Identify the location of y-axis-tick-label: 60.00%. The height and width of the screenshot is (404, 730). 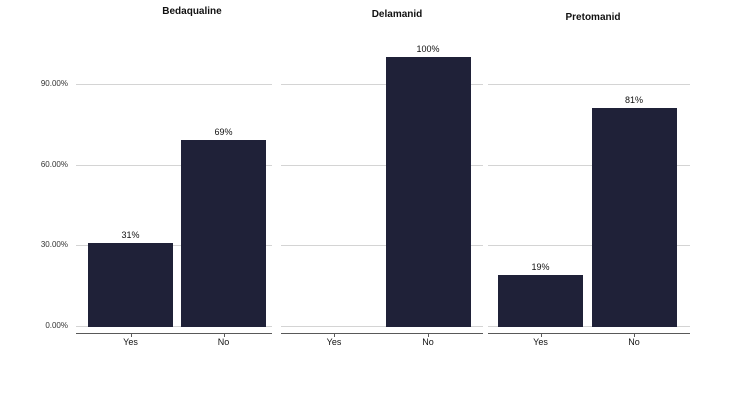
(54, 164).